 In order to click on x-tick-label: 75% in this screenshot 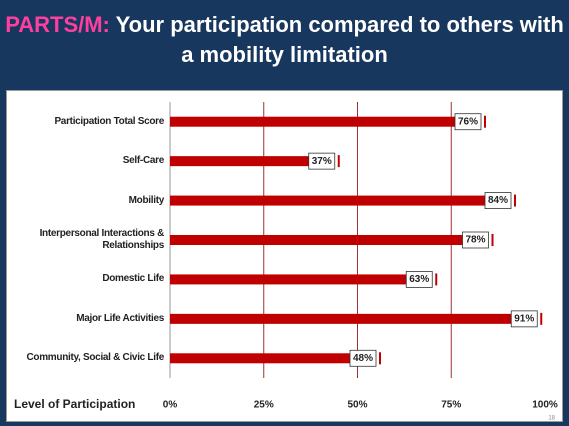, I will do `click(451, 405)`.